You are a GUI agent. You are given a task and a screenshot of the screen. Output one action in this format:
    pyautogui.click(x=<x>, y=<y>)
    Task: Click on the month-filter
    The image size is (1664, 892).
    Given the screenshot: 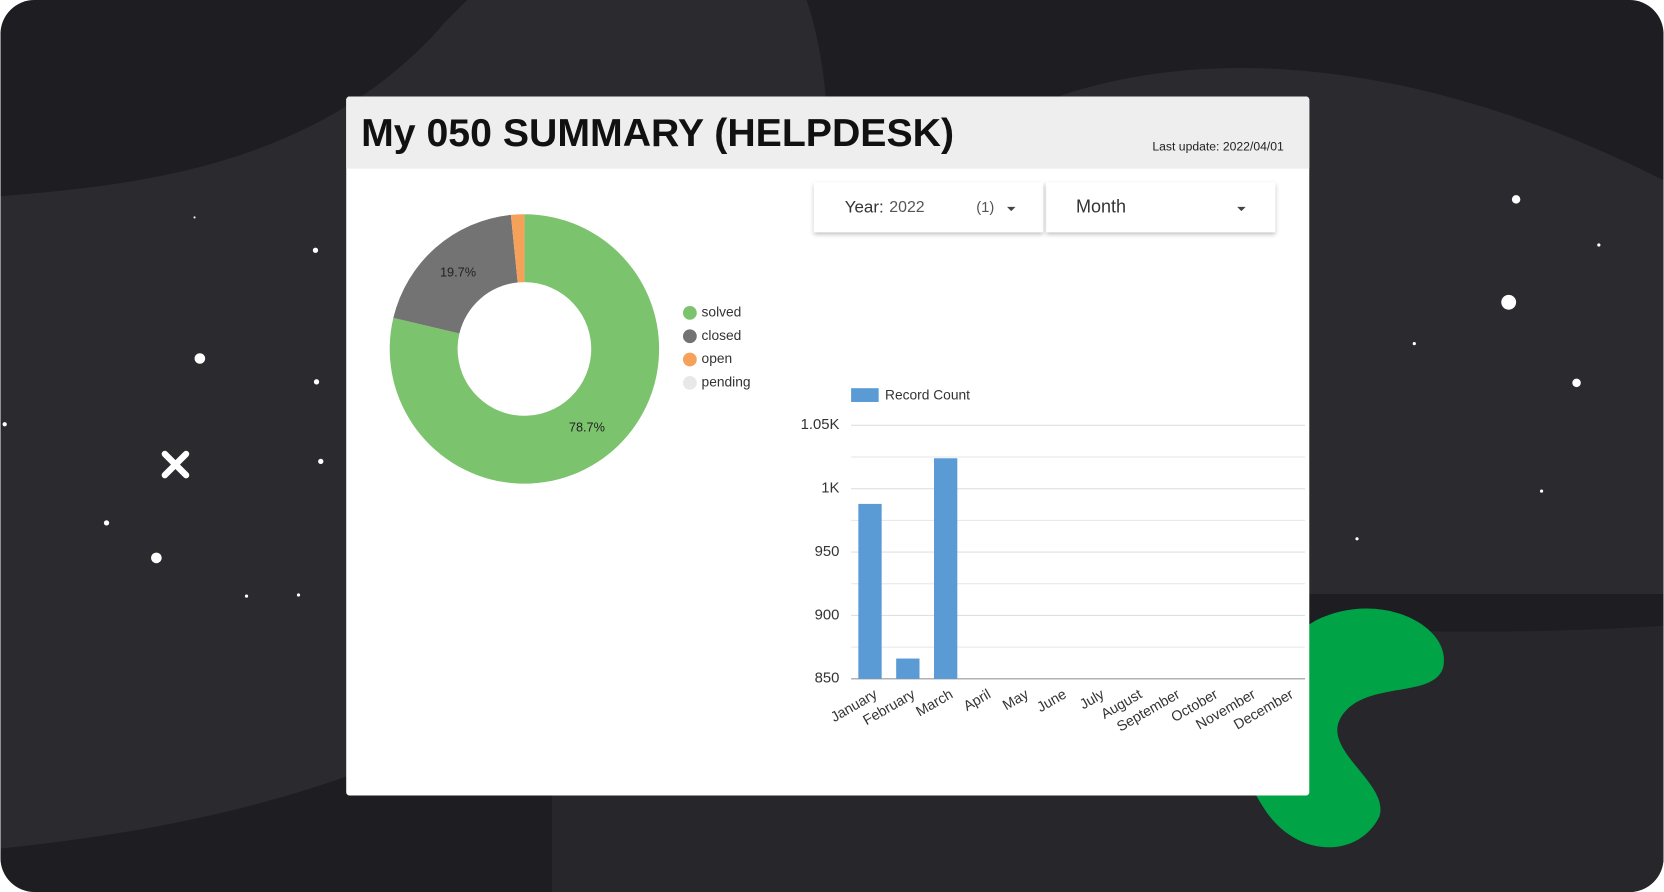 What is the action you would take?
    pyautogui.click(x=1161, y=207)
    